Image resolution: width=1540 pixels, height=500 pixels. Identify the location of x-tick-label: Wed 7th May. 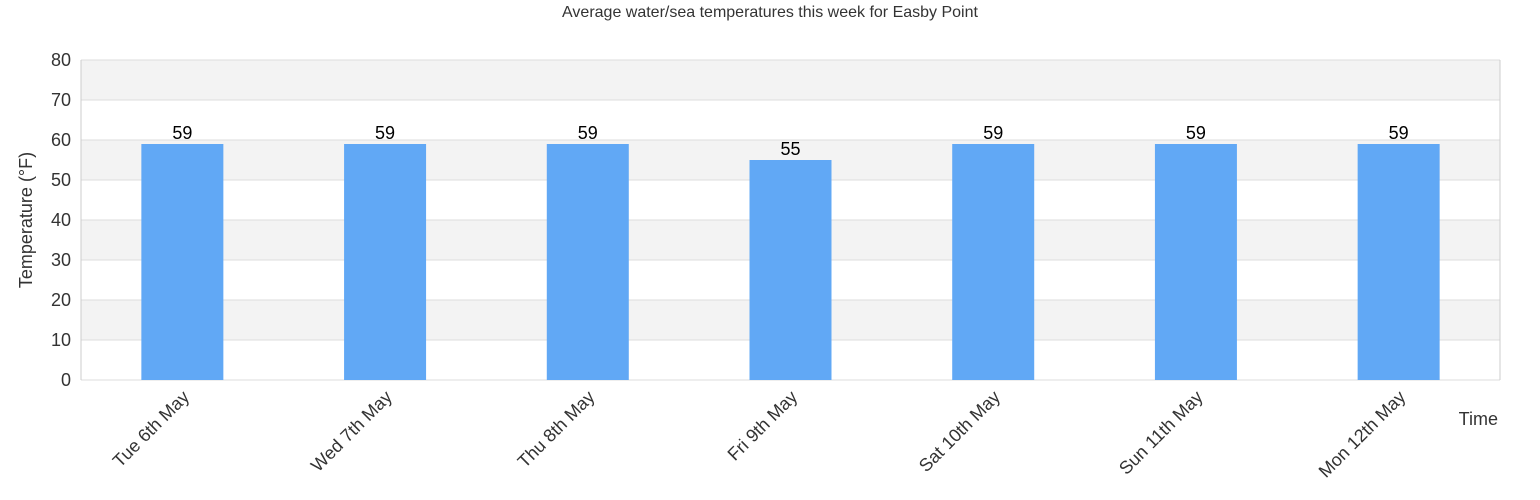
(351, 431).